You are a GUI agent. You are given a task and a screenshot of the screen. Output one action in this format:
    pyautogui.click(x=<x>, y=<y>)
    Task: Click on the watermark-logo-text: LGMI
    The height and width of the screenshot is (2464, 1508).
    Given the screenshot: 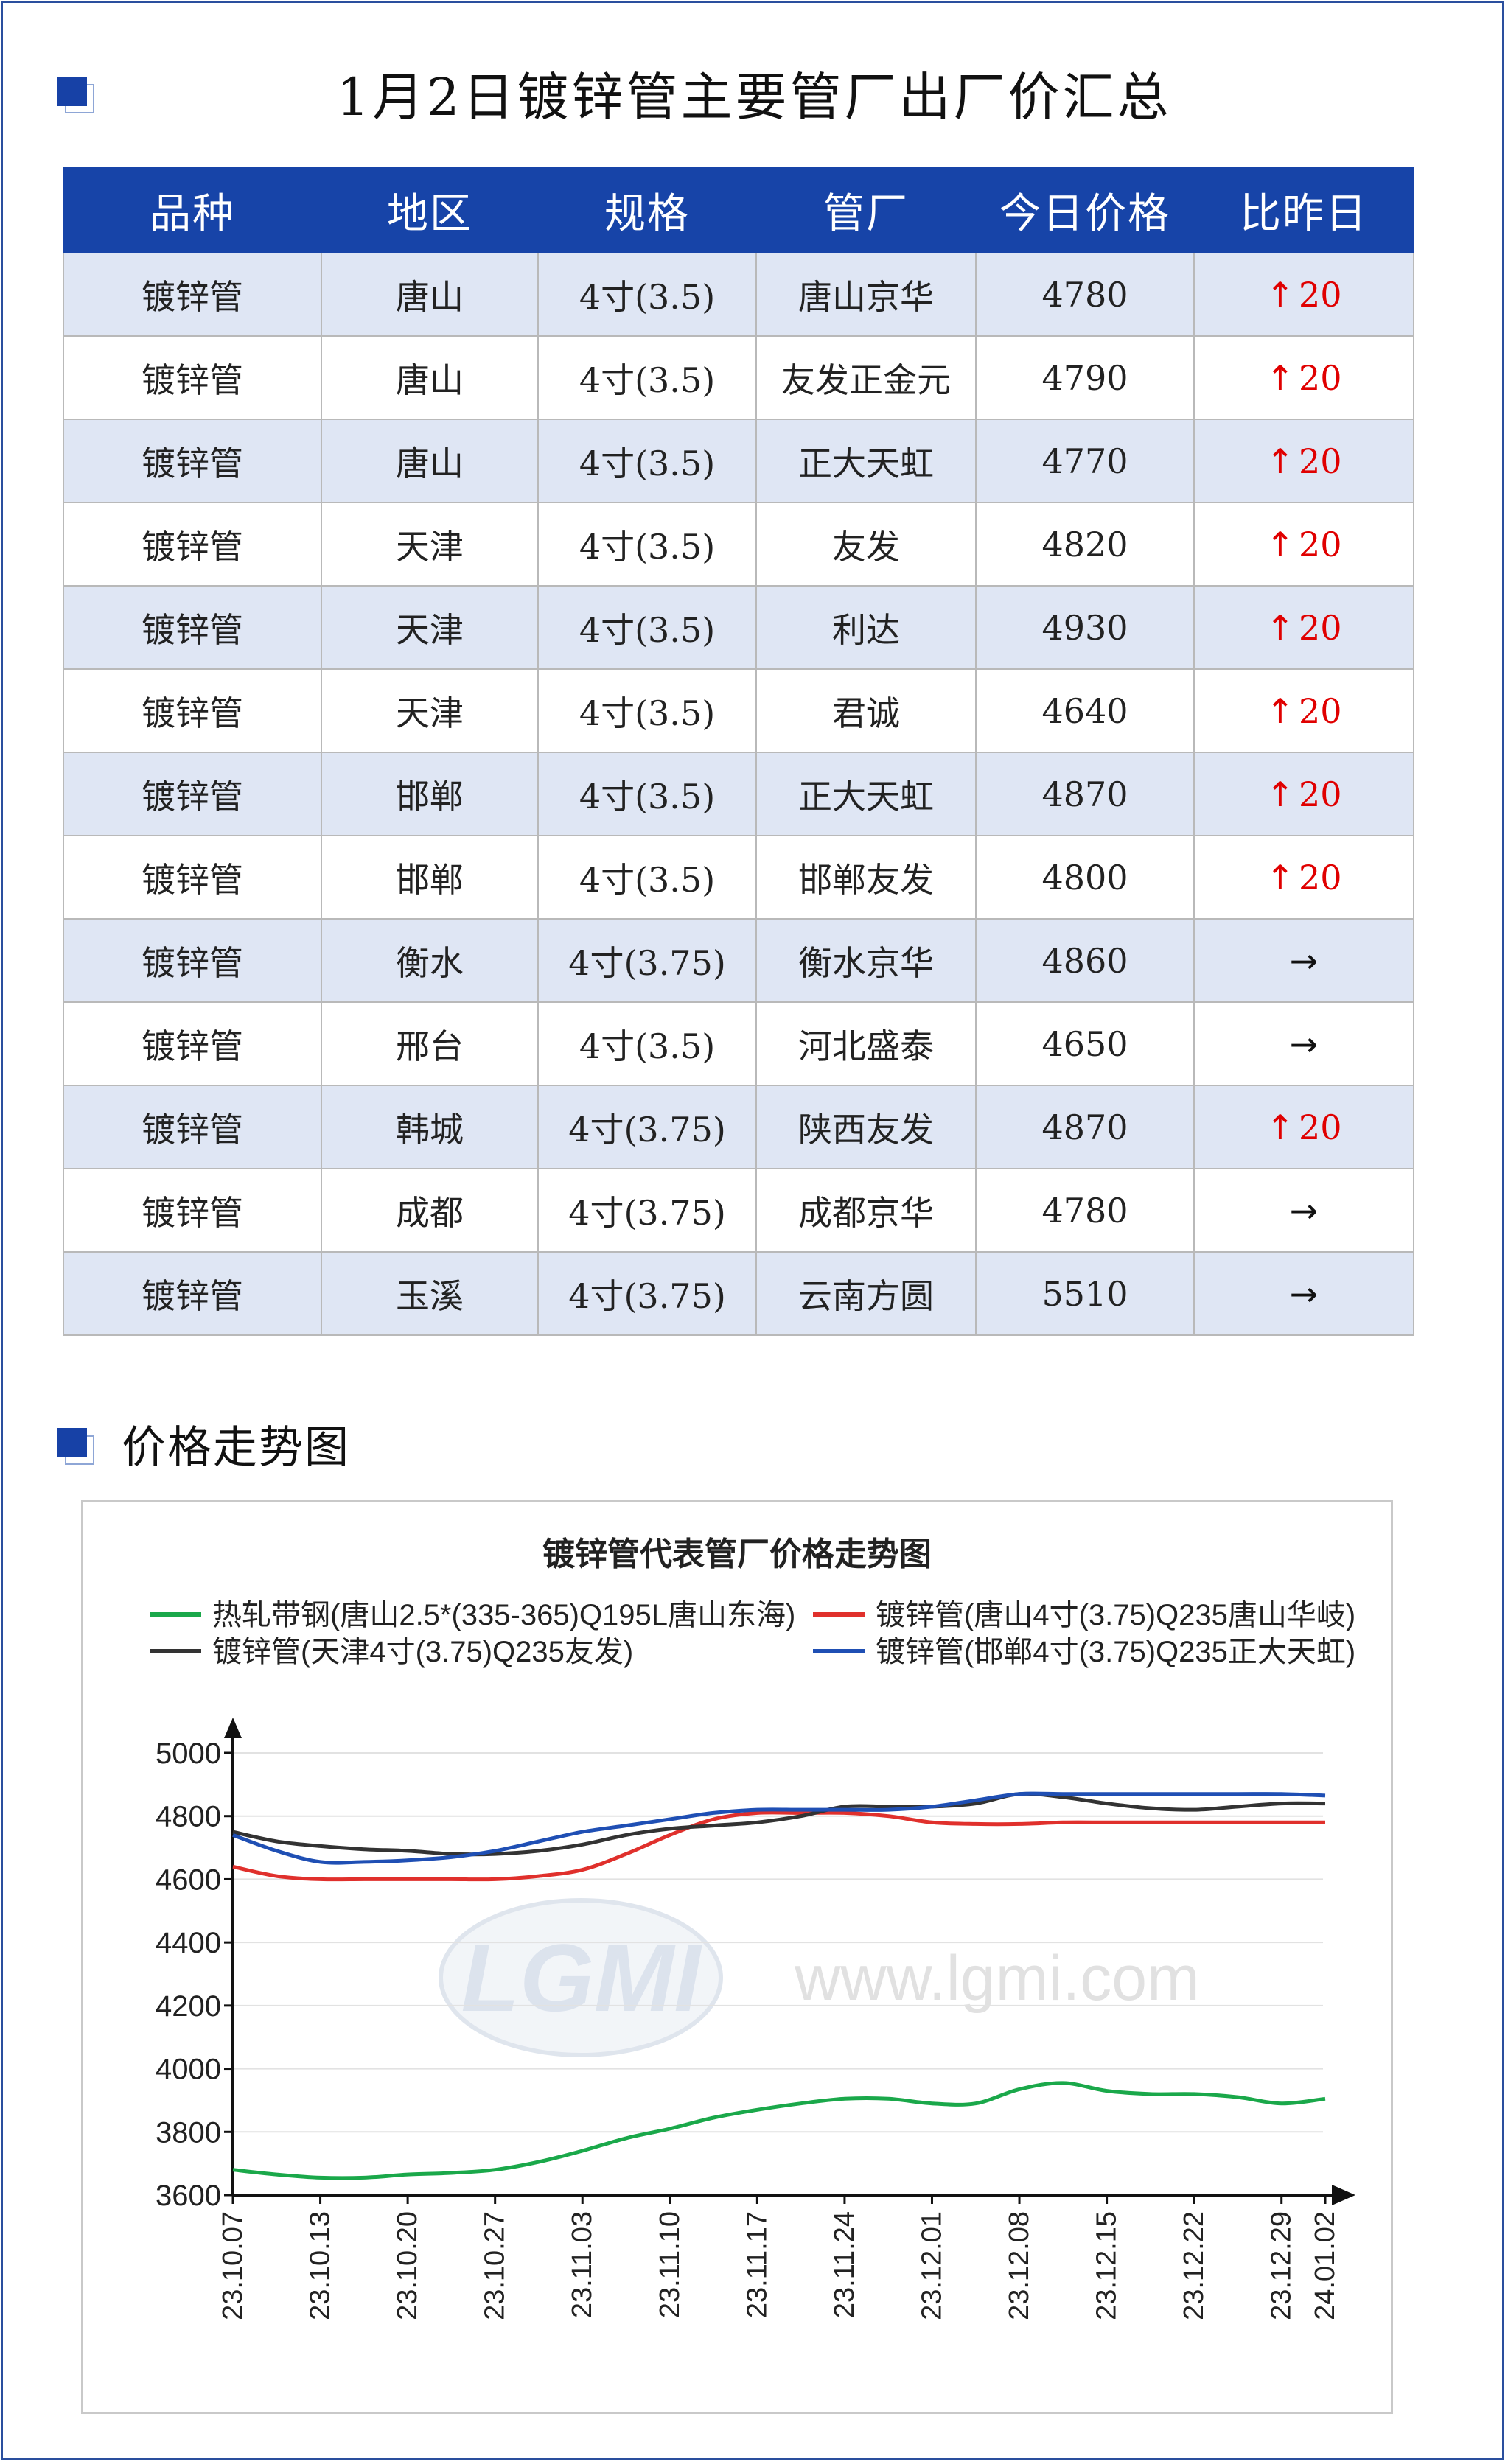 What is the action you would take?
    pyautogui.click(x=582, y=1977)
    